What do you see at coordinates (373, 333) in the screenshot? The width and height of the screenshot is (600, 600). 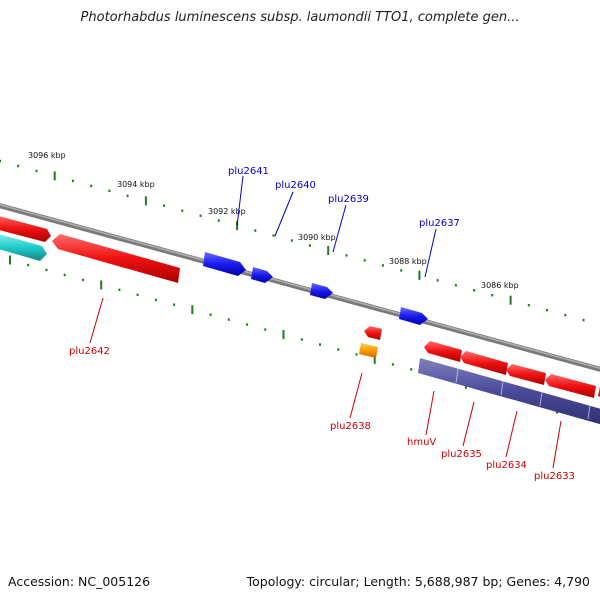 I see `gene-plu2638-red` at bounding box center [373, 333].